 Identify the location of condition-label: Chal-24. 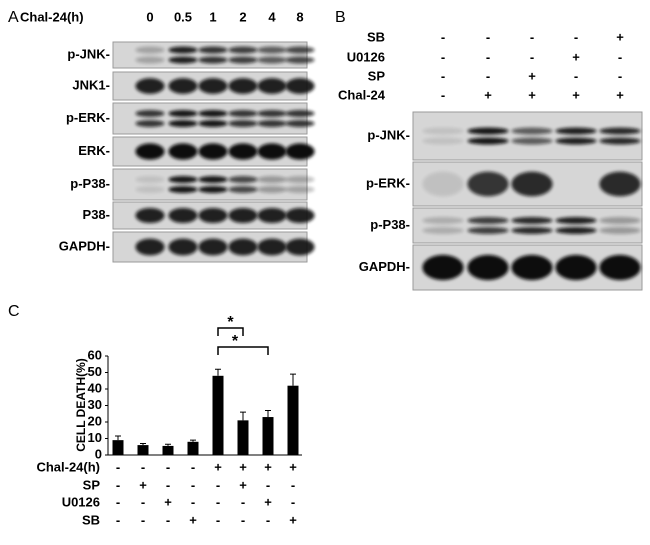
(362, 94).